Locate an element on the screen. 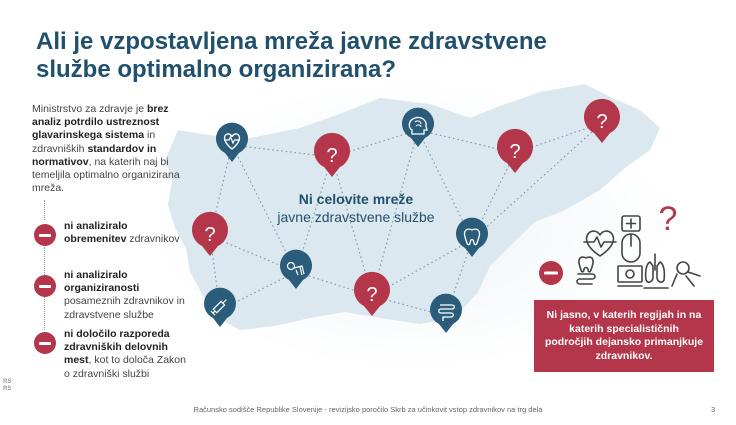 The width and height of the screenshot is (736, 425). brain-icon is located at coordinates (418, 127).